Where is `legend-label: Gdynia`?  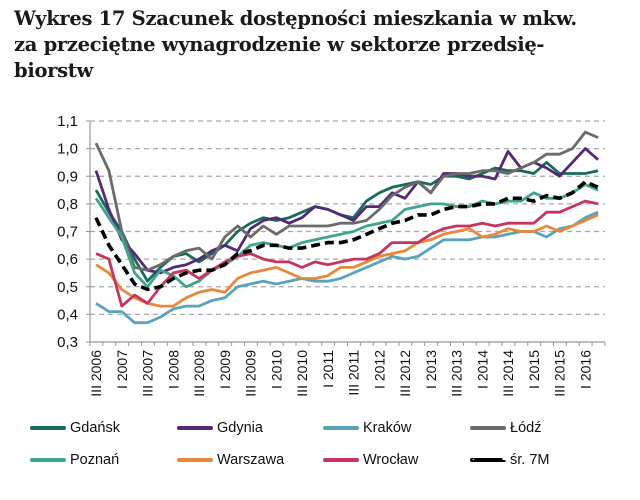
legend-label: Gdynia is located at coordinates (240, 428).